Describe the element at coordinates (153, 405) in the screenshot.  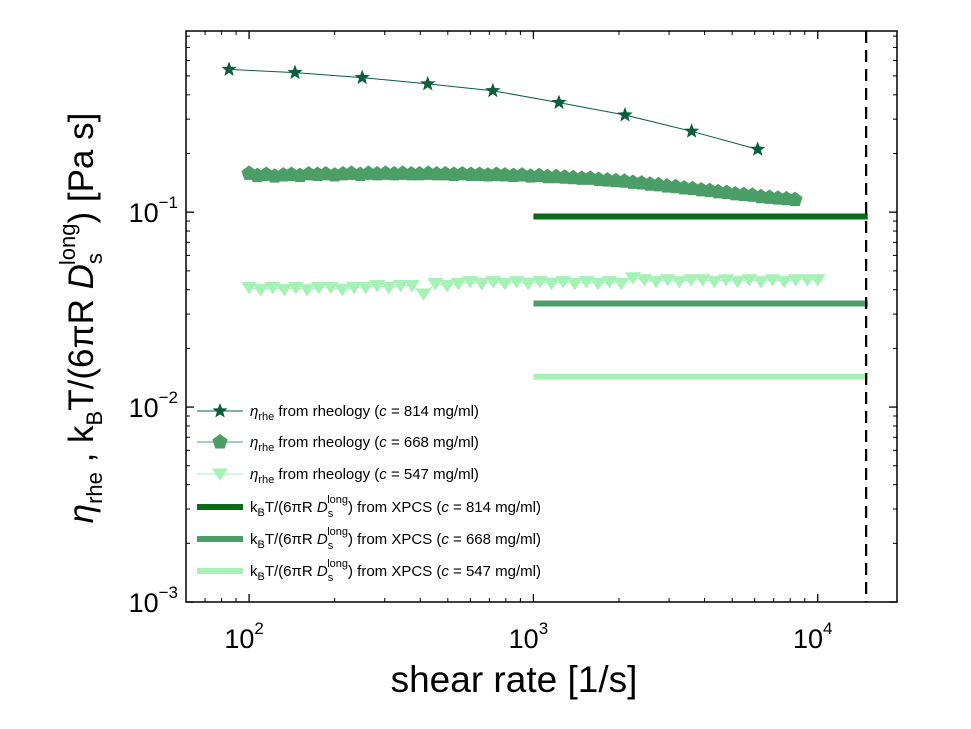
I see `y-tick-label: 10⁻²` at that location.